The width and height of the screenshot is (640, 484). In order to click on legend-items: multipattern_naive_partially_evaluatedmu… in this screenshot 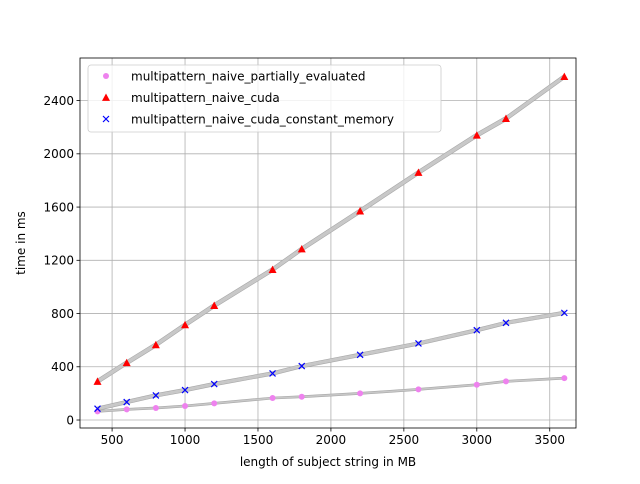, I will do `click(248, 97)`.